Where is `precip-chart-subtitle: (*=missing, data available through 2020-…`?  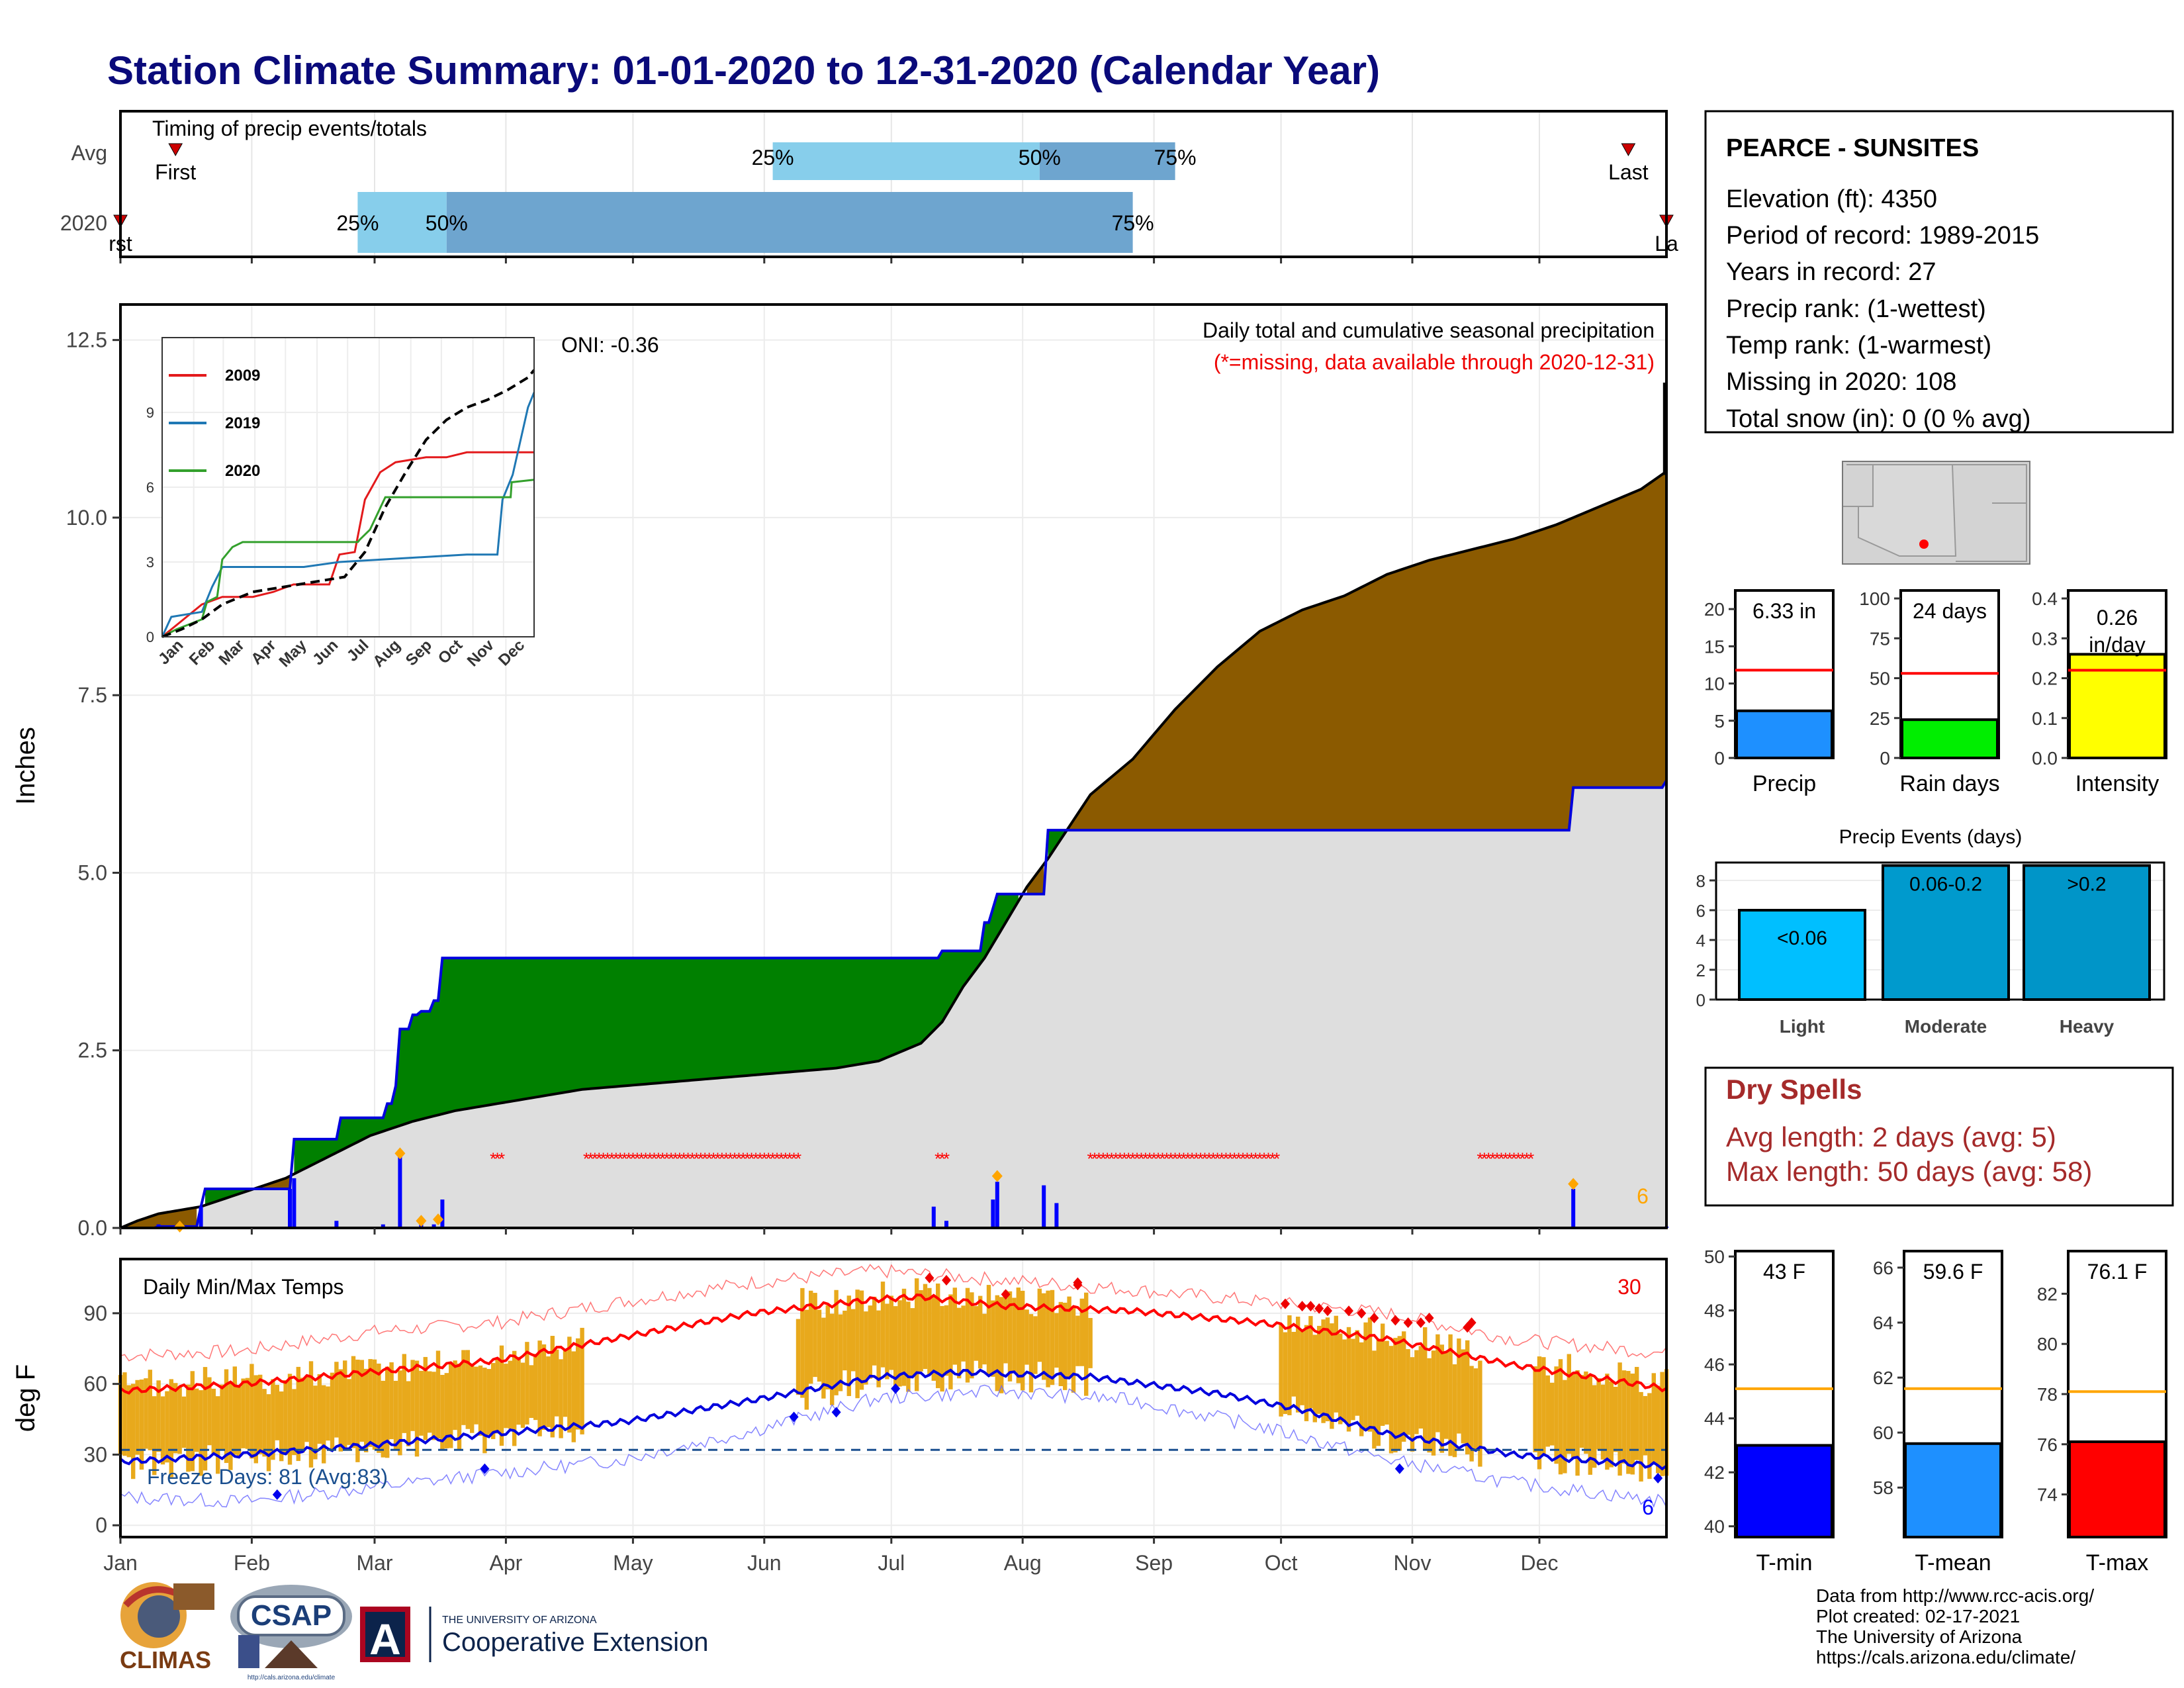 precip-chart-subtitle: (*=missing, data available through 2020-… is located at coordinates (1434, 362).